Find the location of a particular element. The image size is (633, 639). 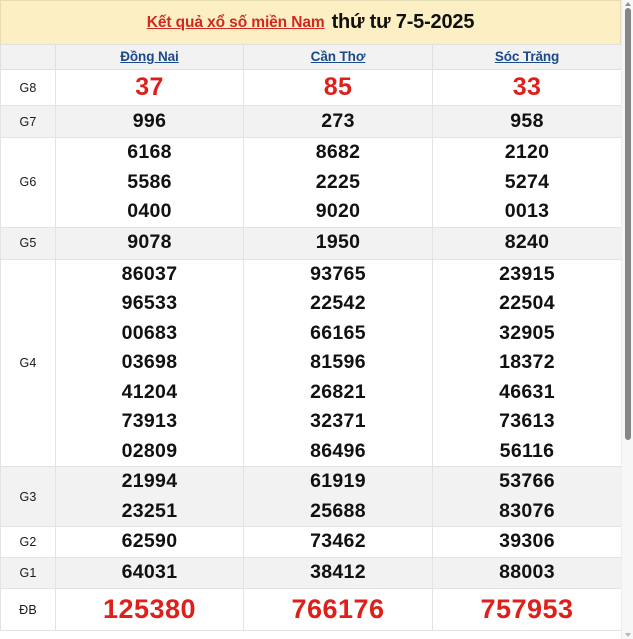

prize-number: 9078 is located at coordinates (149, 242).